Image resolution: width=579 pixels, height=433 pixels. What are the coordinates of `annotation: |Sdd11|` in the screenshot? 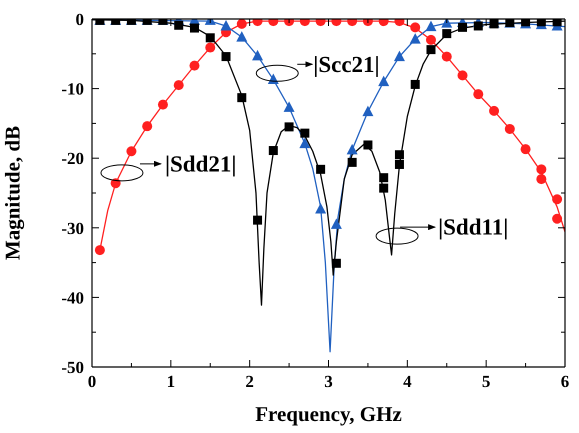 It's located at (473, 227).